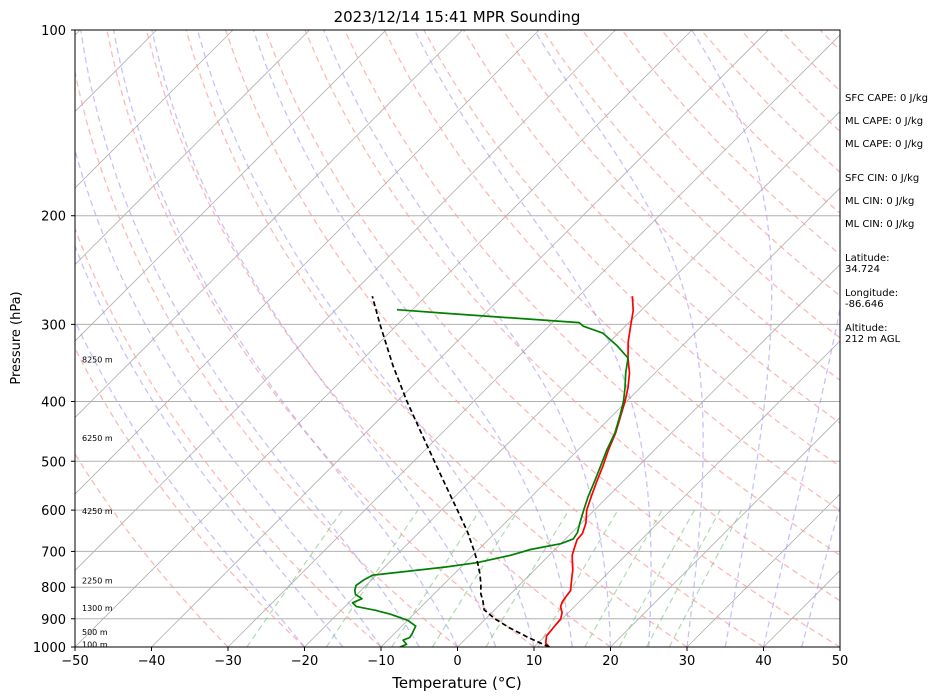 This screenshot has width=947, height=700. What do you see at coordinates (53, 31) in the screenshot?
I see `y-tick-label: 100` at bounding box center [53, 31].